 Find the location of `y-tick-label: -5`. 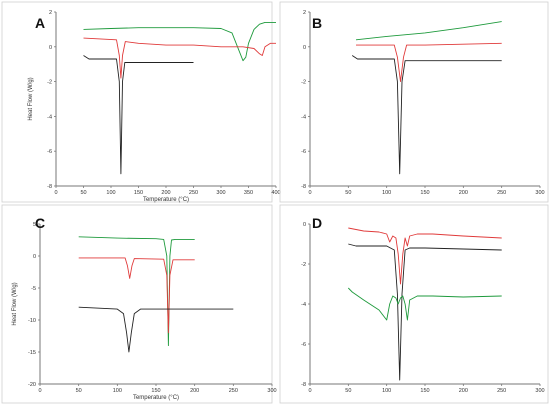

y-tick-label: -5 is located at coordinates (33, 289).